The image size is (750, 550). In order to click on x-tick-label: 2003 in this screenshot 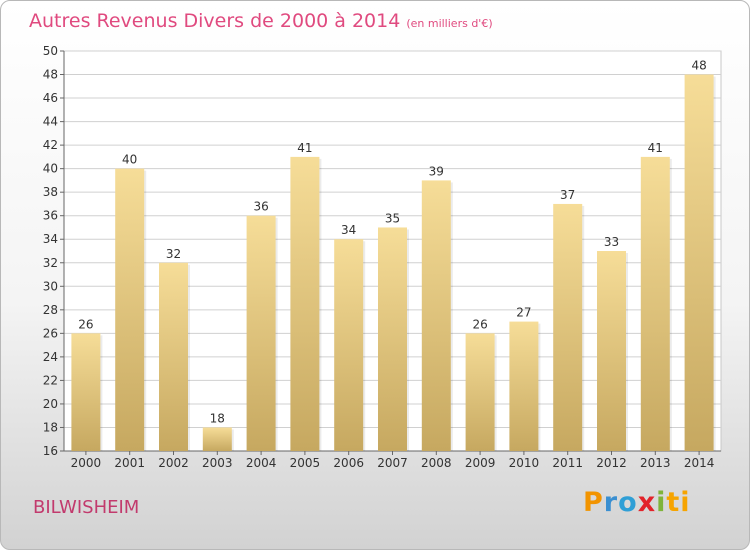, I will do `click(217, 463)`.